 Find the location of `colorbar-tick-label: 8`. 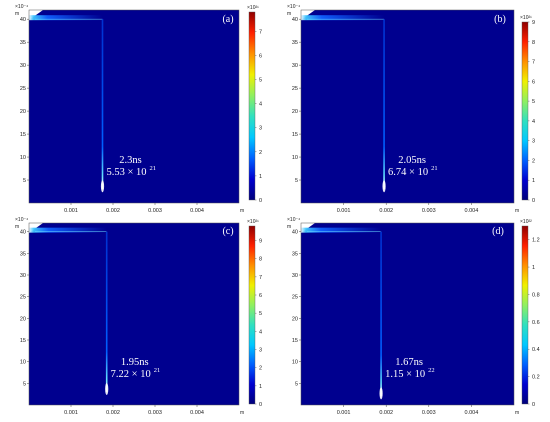

colorbar-tick-label: 8 is located at coordinates (533, 43).